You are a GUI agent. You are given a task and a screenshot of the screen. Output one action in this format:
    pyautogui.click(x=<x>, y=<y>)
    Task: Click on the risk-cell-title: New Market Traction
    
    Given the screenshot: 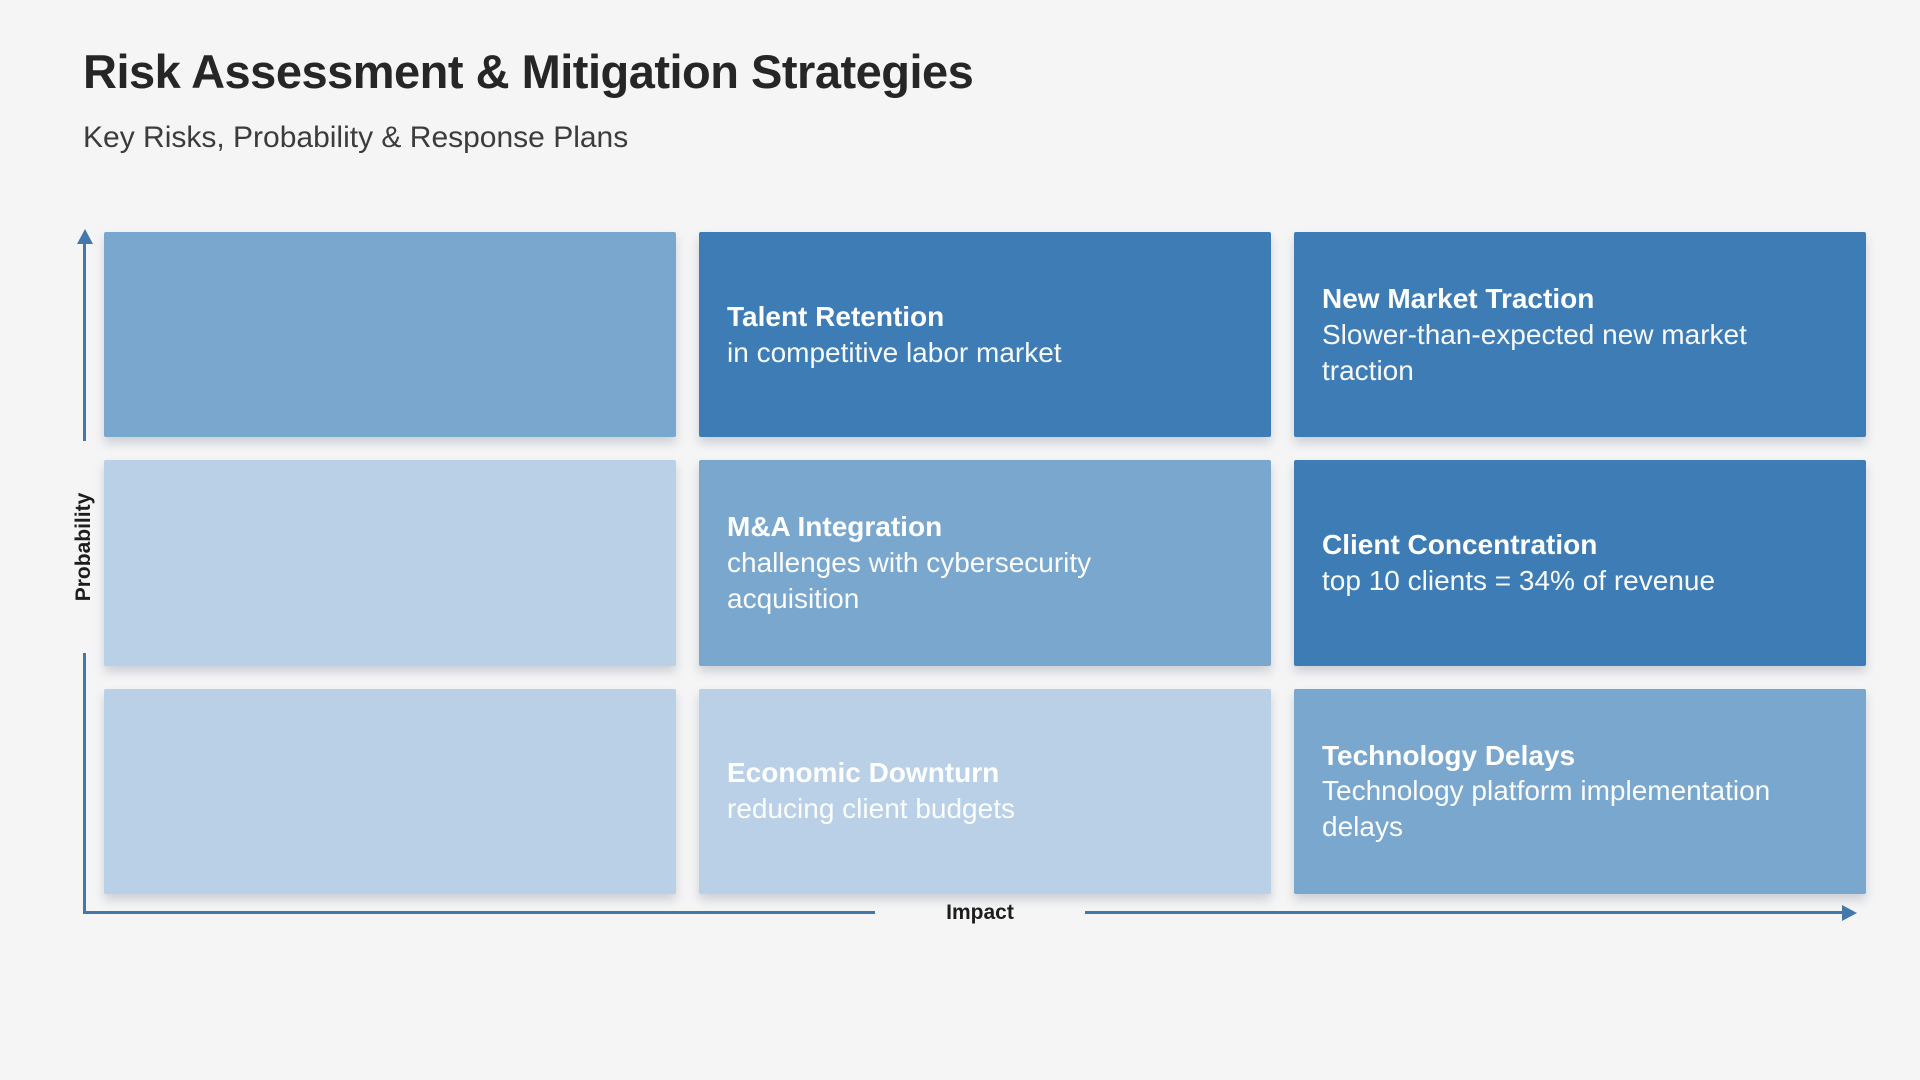 What is the action you would take?
    pyautogui.click(x=1458, y=298)
    